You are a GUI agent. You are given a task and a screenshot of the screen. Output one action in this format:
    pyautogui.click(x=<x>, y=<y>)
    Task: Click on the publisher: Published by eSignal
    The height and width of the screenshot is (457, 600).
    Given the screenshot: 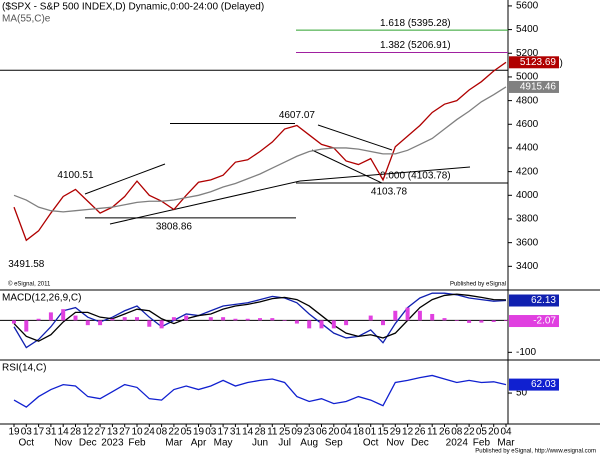 What is the action you would take?
    pyautogui.click(x=478, y=285)
    